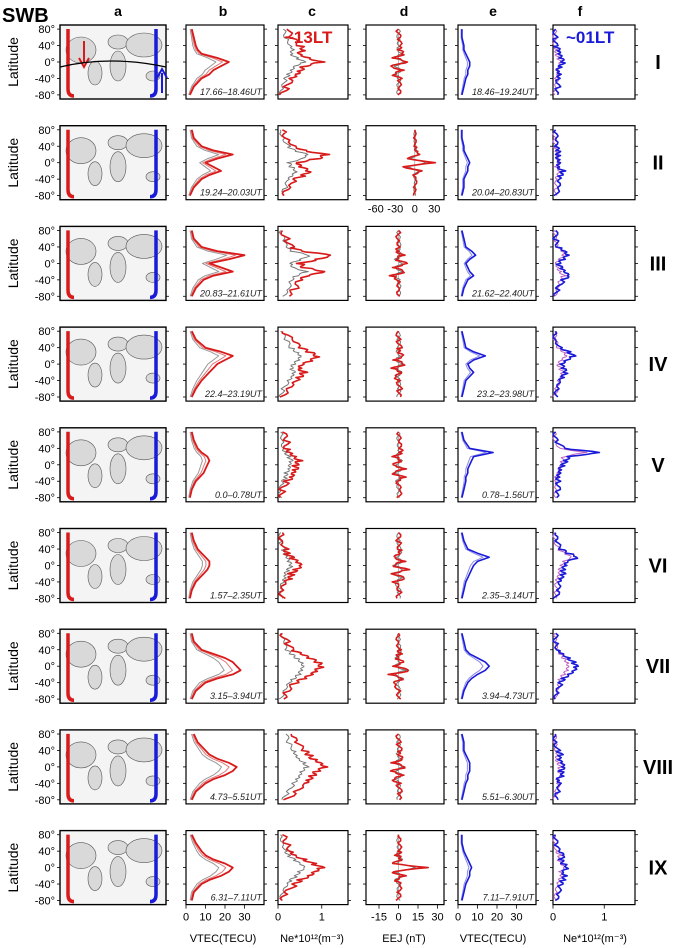 The image size is (685, 948). I want to click on time-range-day: 20.83–21.61UT, so click(231, 293).